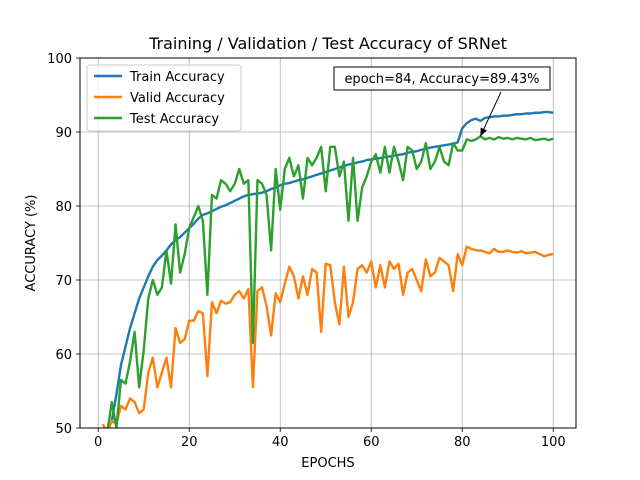 Image resolution: width=640 pixels, height=480 pixels. What do you see at coordinates (63, 281) in the screenshot?
I see `y-tick-label: 70` at bounding box center [63, 281].